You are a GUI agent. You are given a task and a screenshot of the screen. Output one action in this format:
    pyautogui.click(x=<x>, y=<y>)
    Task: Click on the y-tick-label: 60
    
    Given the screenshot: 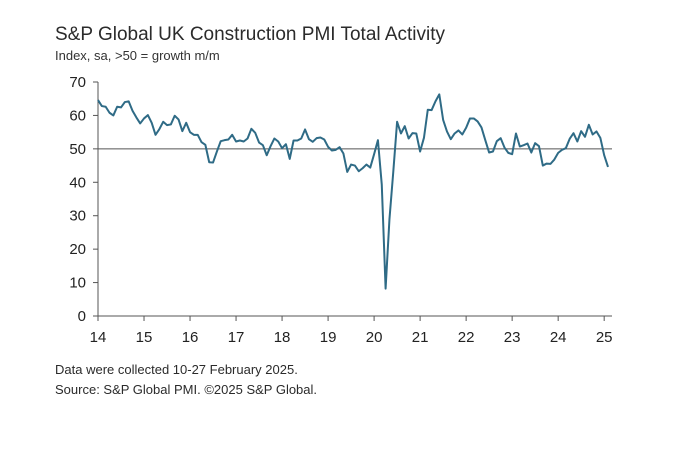 What is the action you would take?
    pyautogui.click(x=77, y=115)
    